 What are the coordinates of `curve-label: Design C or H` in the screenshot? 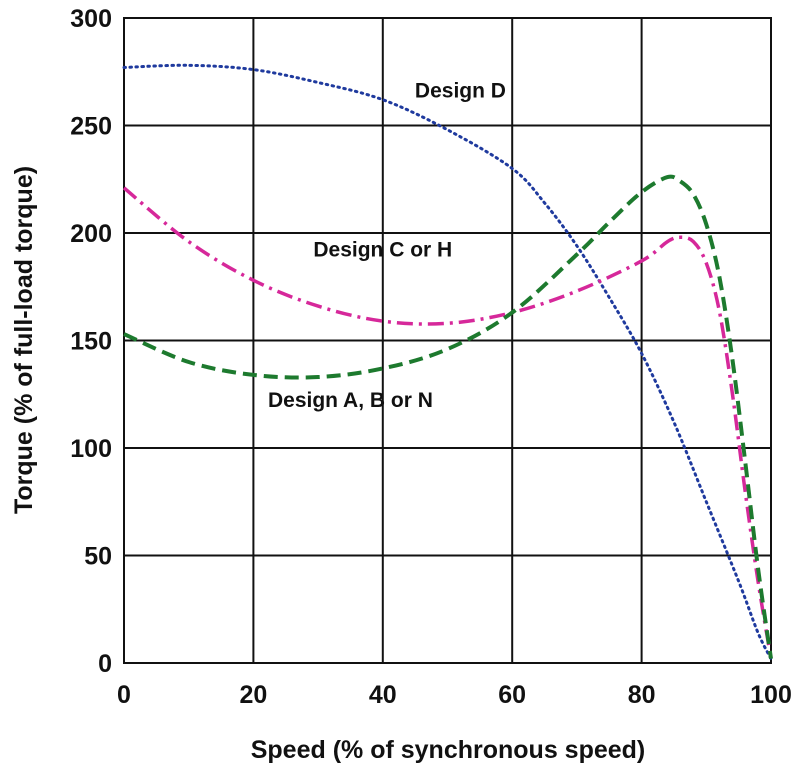 It's located at (382, 250).